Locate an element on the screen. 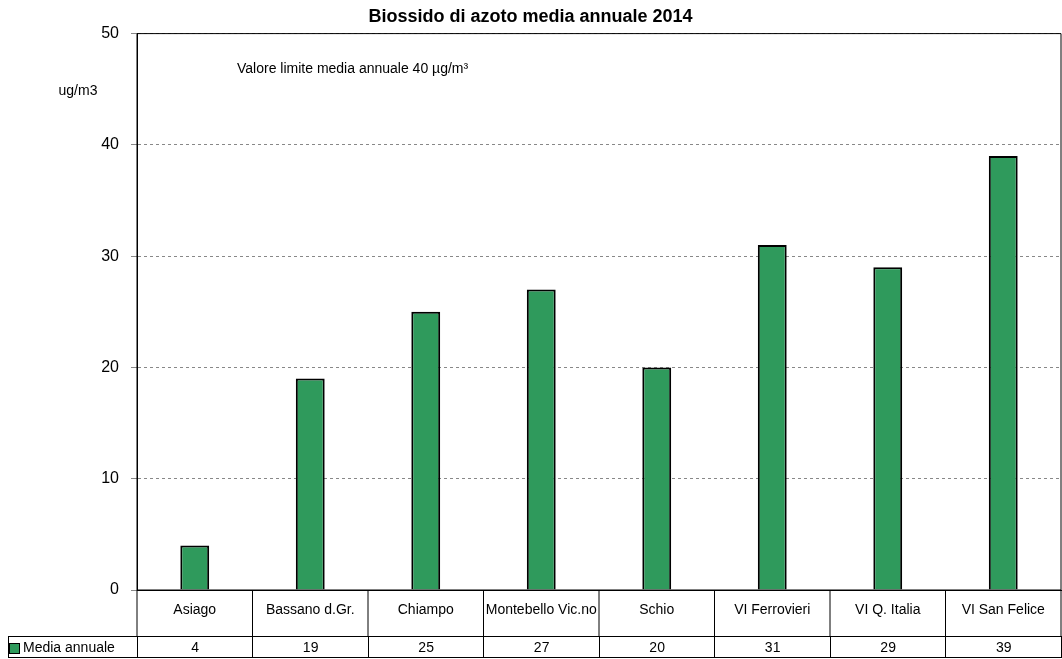 The height and width of the screenshot is (659, 1062). y-tick-label: 20 is located at coordinates (110, 366).